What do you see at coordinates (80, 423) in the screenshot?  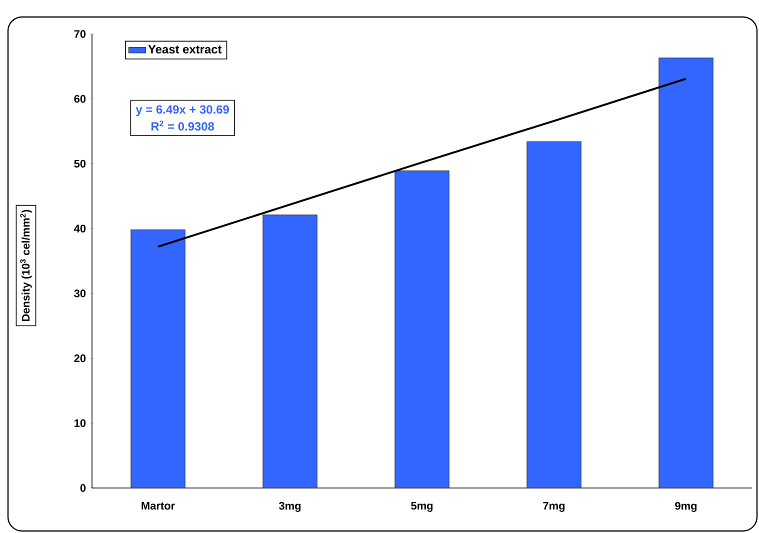 I see `y-tick-label: 10` at bounding box center [80, 423].